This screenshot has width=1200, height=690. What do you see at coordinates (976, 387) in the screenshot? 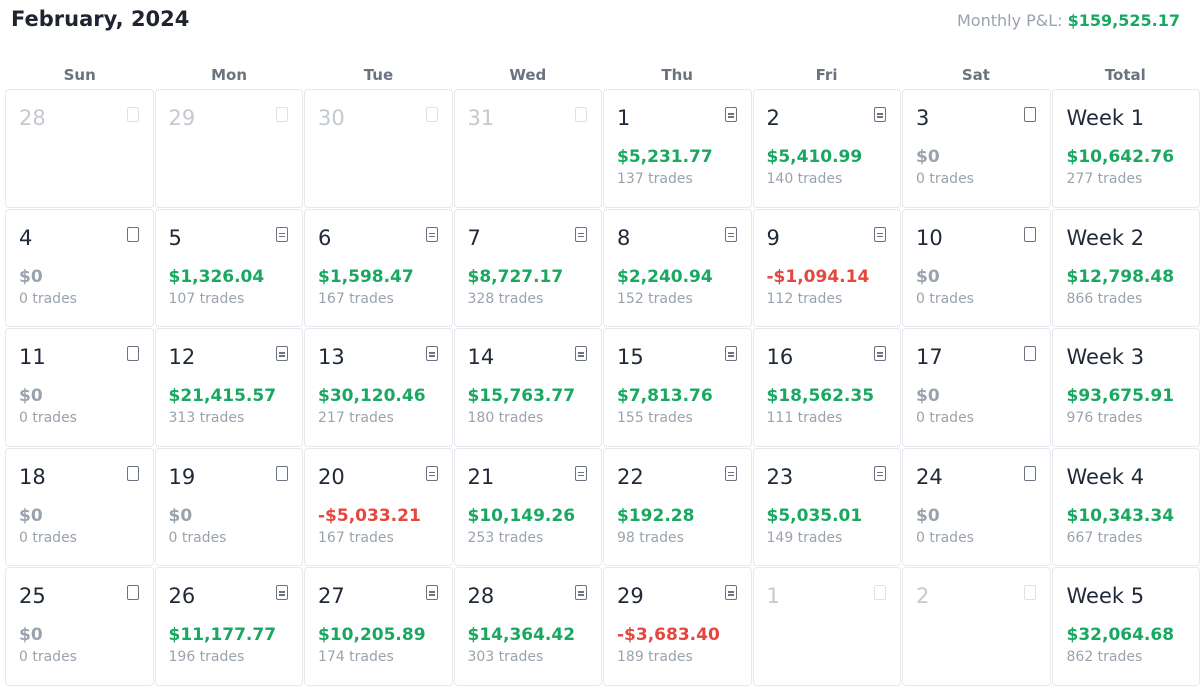
I see `calendar-day: 17 $0 0 trades` at bounding box center [976, 387].